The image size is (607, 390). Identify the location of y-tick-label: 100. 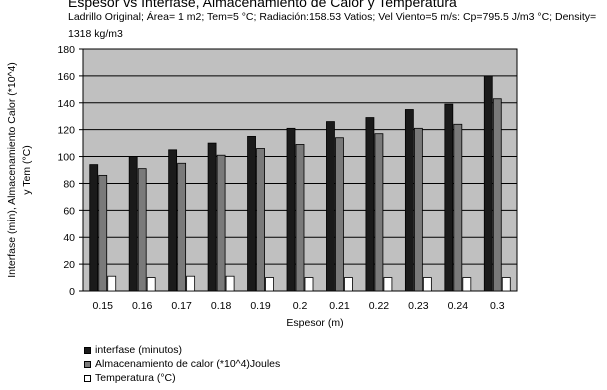
(66, 158).